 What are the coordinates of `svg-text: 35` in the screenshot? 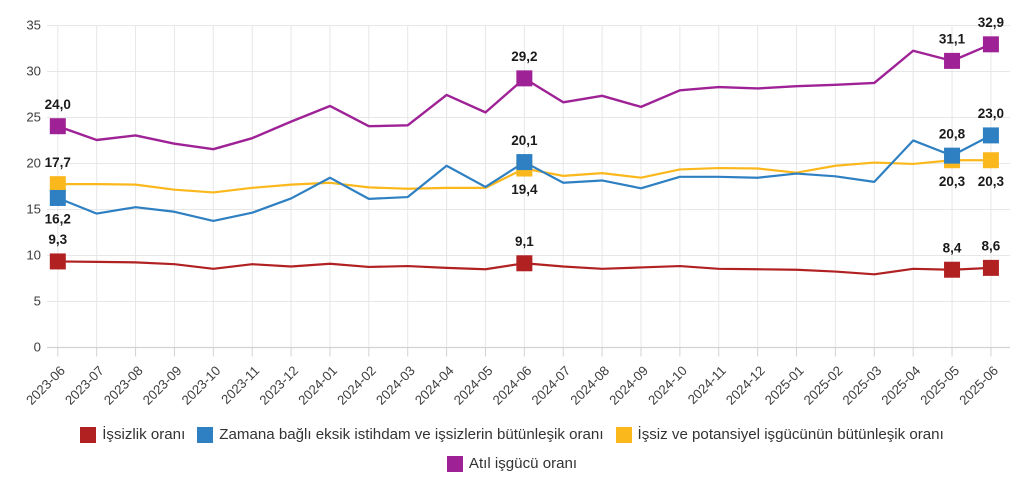 It's located at (33, 24).